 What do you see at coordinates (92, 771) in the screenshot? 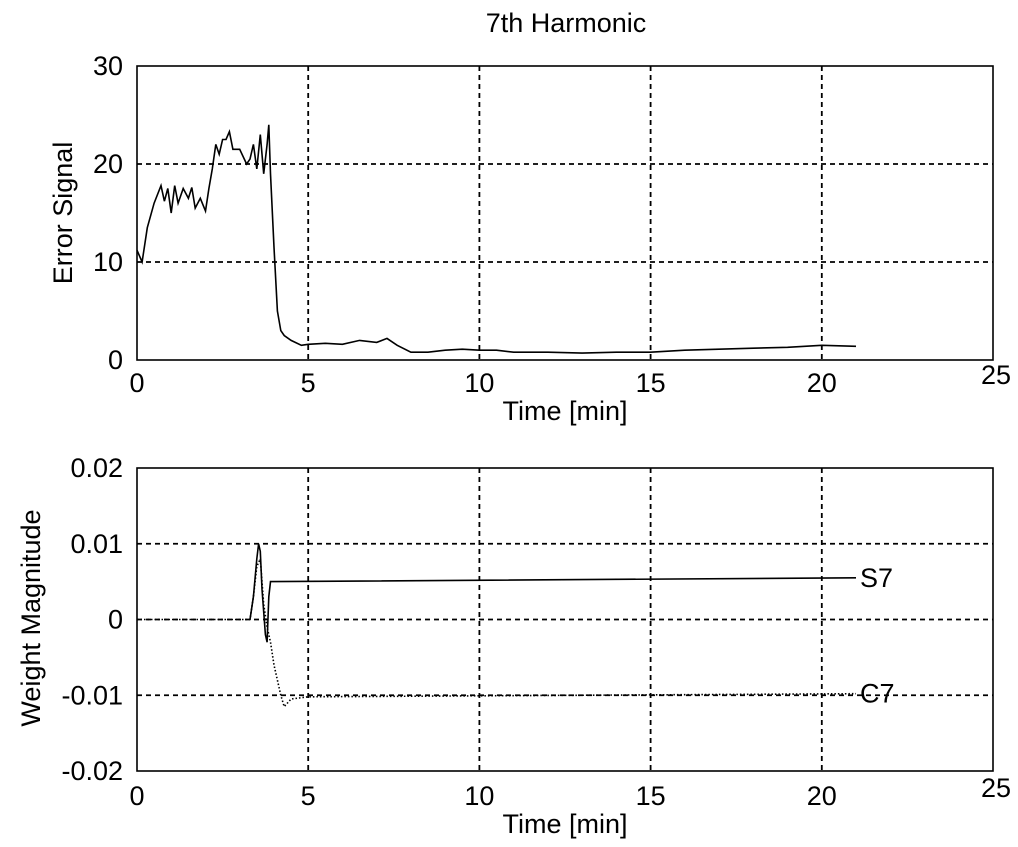
I see `y-tick-label: -0.02` at bounding box center [92, 771].